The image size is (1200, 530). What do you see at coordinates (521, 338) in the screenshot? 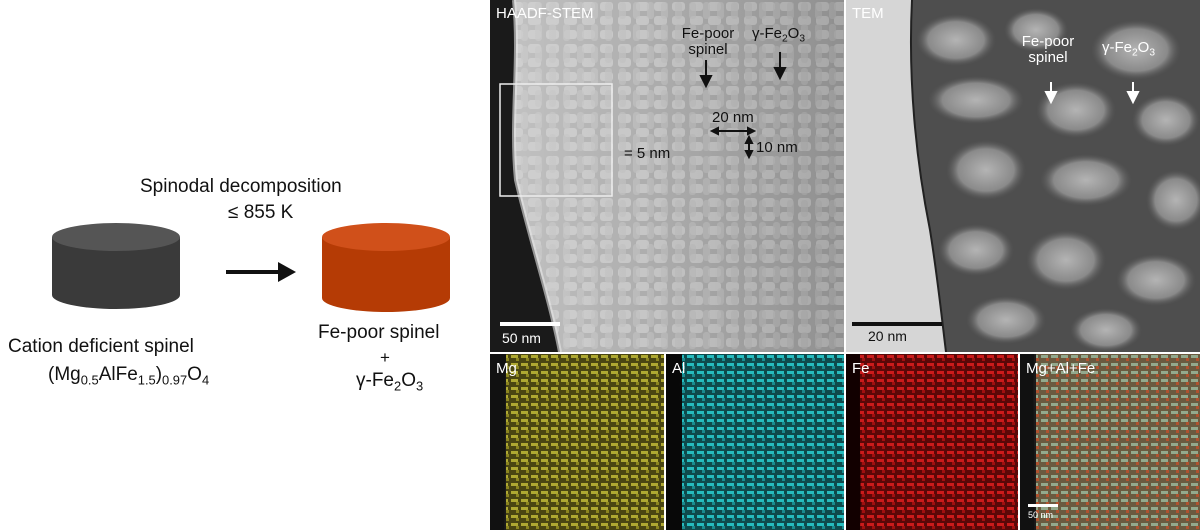
I see `haadf-scale-bar-label: 50 nm` at bounding box center [521, 338].